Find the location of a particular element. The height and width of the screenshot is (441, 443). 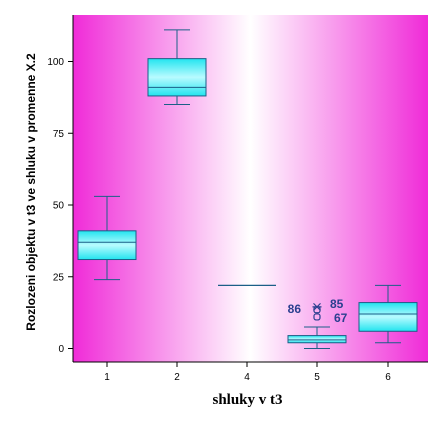

outlier-label: 85 is located at coordinates (337, 304).